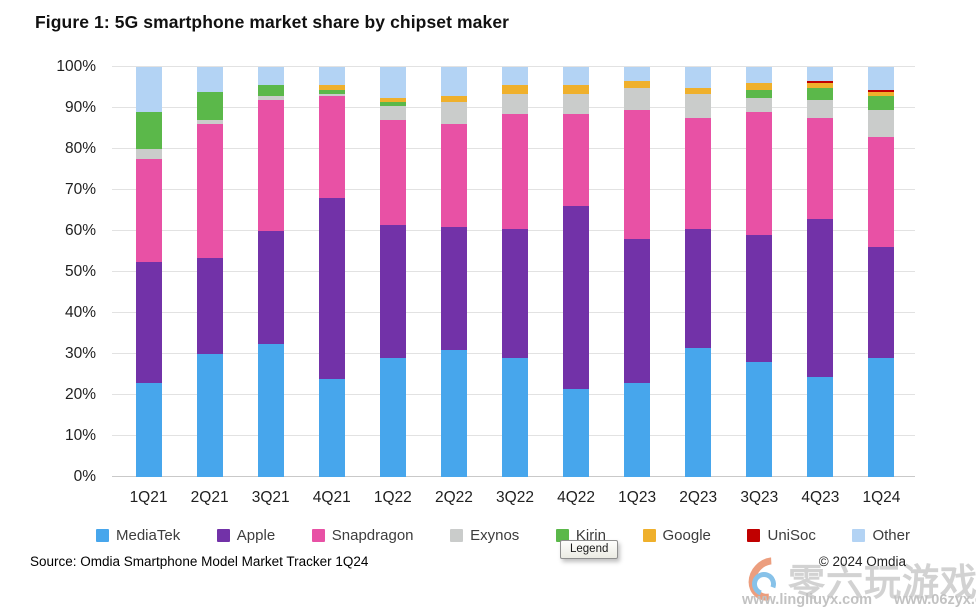 The height and width of the screenshot is (613, 976). Describe the element at coordinates (820, 82) in the screenshot. I see `bar-segment-unisoc` at that location.